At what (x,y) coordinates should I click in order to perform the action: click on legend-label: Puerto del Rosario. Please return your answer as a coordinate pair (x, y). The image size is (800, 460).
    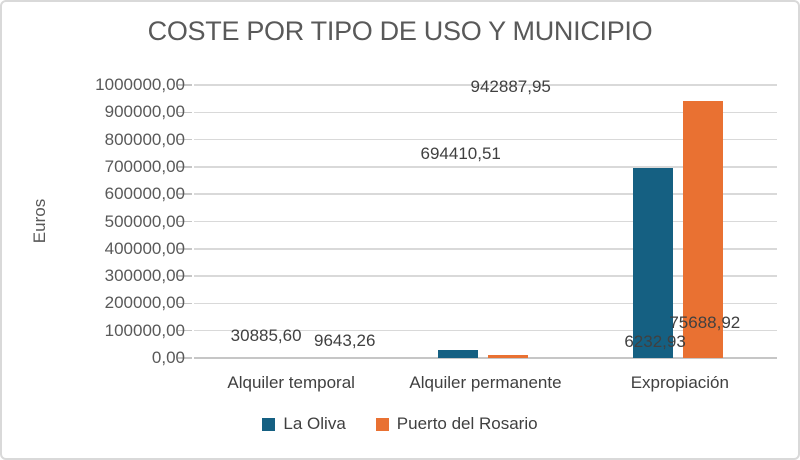
    Looking at the image, I should click on (467, 423).